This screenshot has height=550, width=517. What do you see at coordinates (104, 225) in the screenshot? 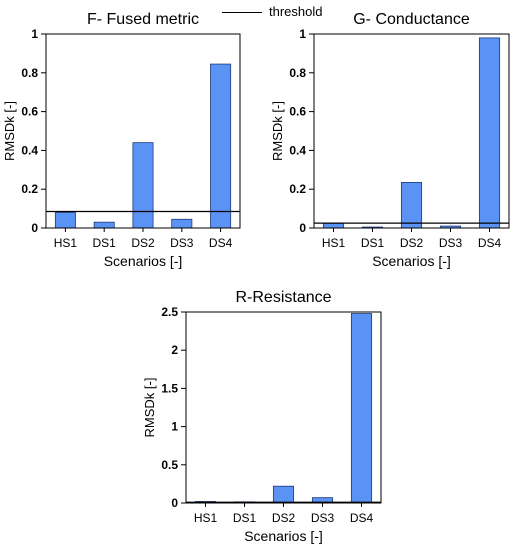
I see `bar-ds1` at bounding box center [104, 225].